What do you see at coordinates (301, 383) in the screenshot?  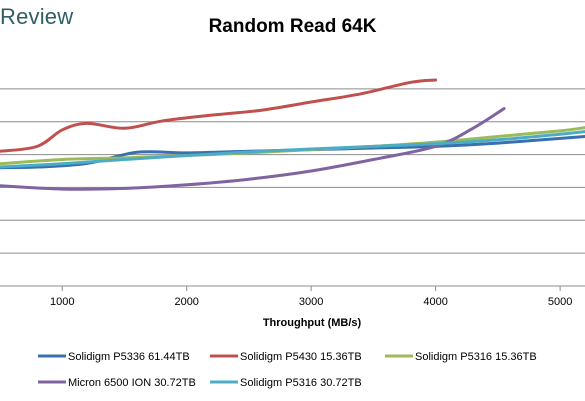 I see `legend-label-4: Solidigm P5316 30.72TB` at bounding box center [301, 383].